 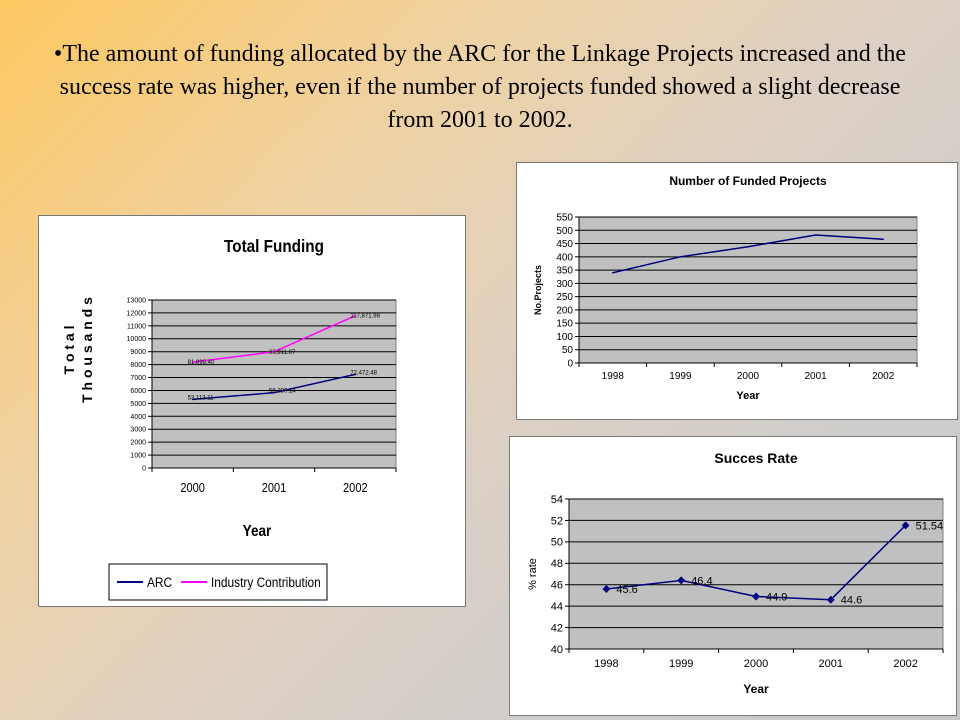 What do you see at coordinates (365, 317) in the screenshot?
I see `data-label: 117,871.98` at bounding box center [365, 317].